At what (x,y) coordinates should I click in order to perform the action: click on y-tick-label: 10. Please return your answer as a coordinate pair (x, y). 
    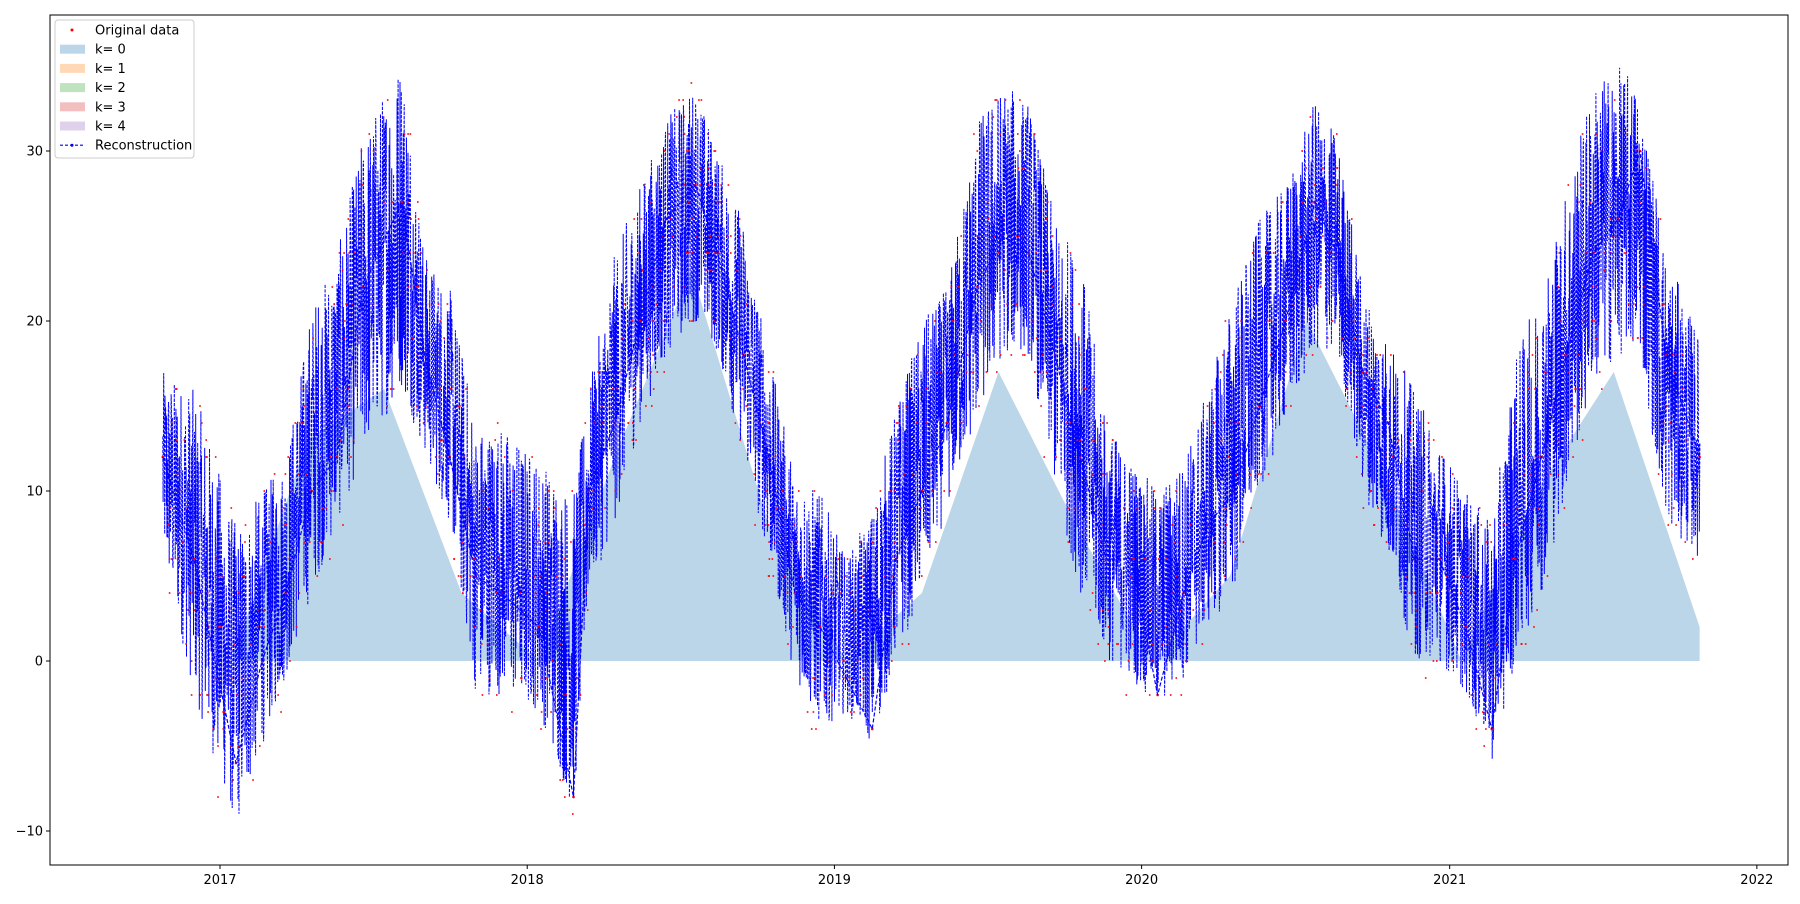
    Looking at the image, I should click on (34, 492).